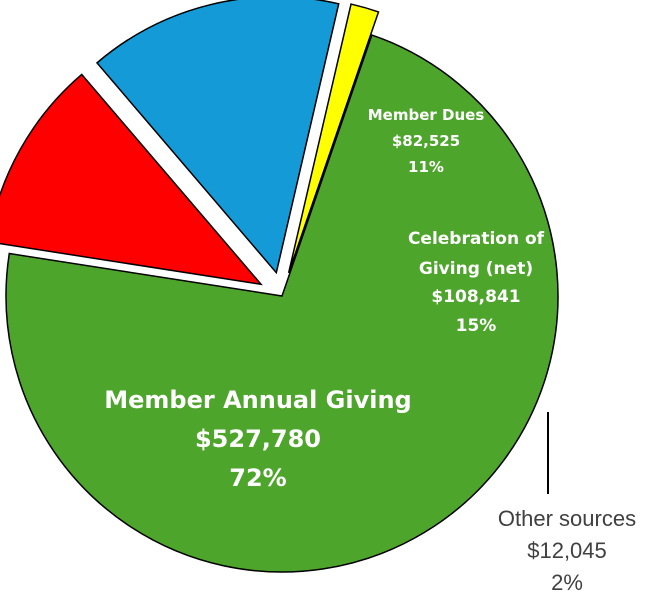 The image size is (648, 613). Describe the element at coordinates (257, 478) in the screenshot. I see `member-annual-giving-percent: 72%` at that location.